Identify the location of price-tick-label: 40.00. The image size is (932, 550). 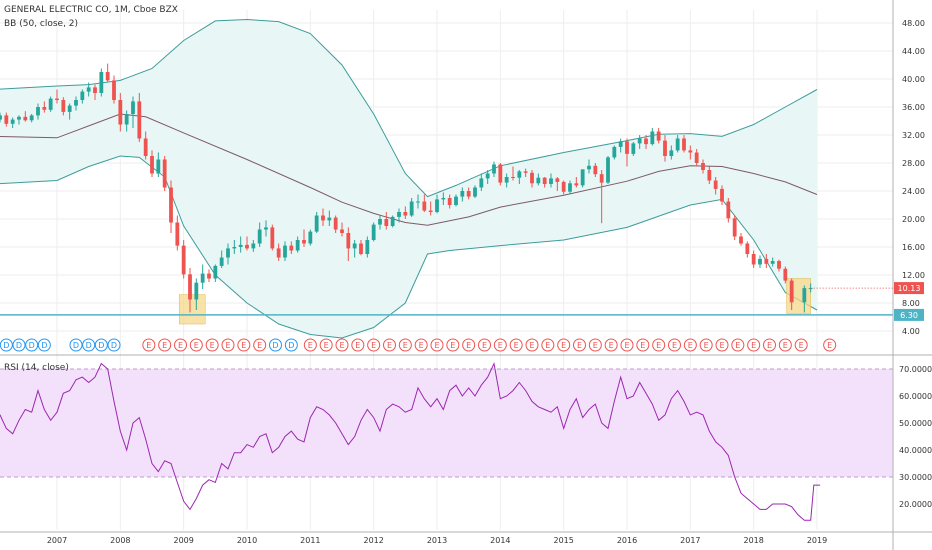
(913, 79).